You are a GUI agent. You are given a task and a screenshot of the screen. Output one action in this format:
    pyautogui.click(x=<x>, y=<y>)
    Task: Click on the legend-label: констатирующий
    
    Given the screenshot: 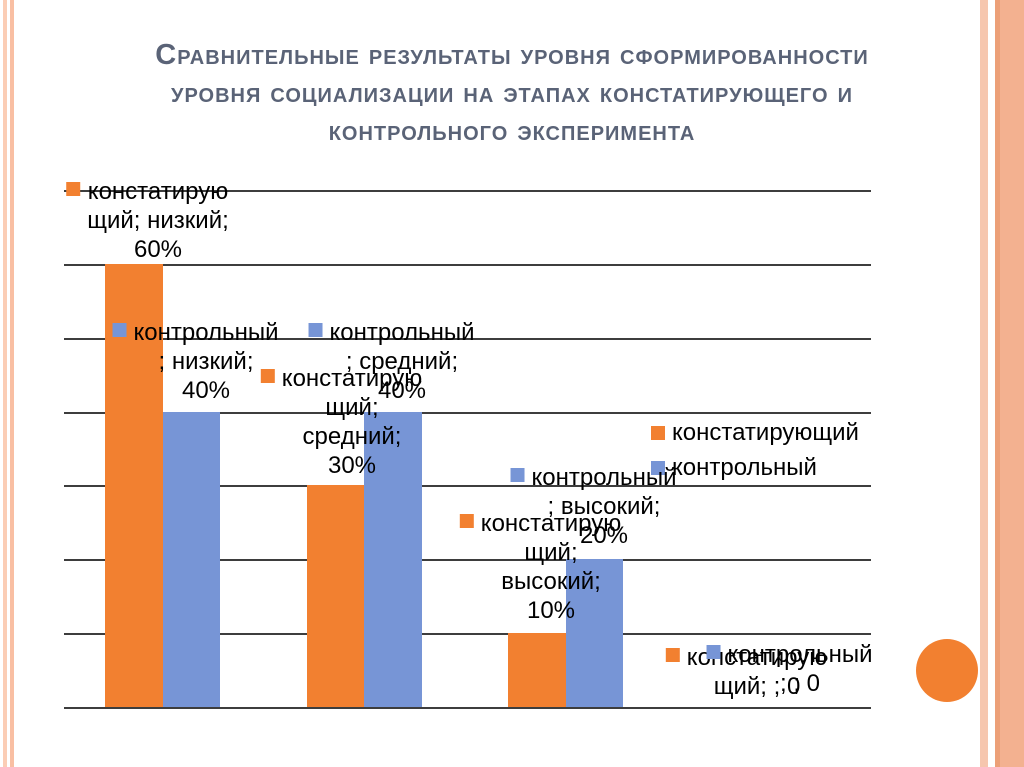 What is the action you would take?
    pyautogui.click(x=765, y=432)
    